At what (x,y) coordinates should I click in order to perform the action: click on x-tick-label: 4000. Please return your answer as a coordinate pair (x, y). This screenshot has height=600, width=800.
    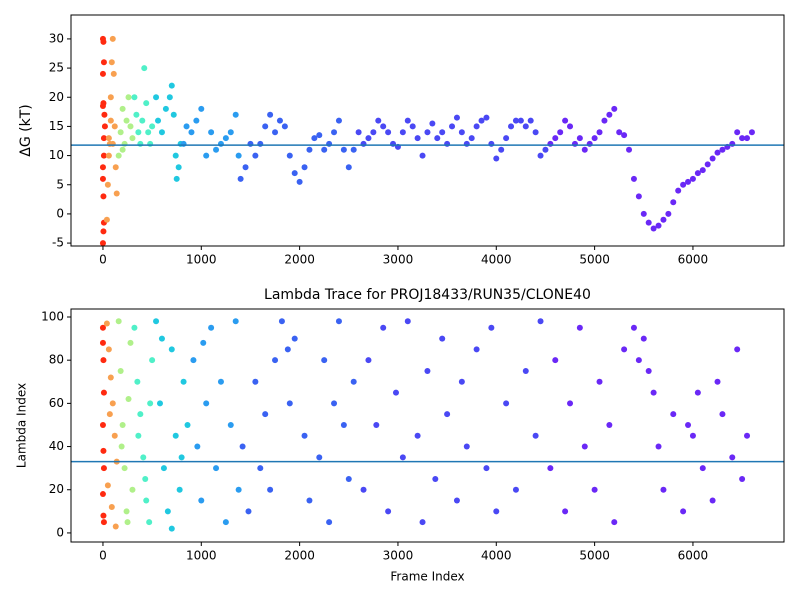
    Looking at the image, I should click on (496, 260).